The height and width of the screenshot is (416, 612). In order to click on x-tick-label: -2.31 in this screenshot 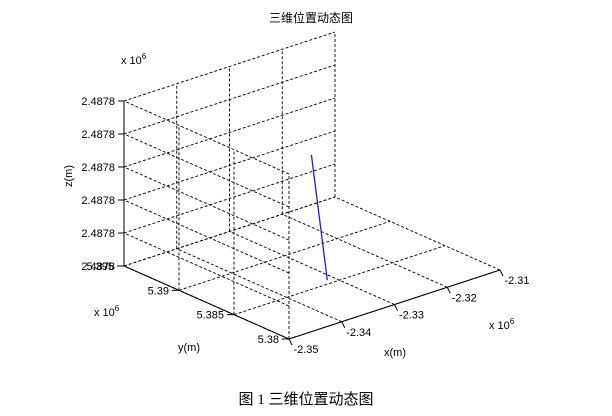, I will do `click(516, 281)`.